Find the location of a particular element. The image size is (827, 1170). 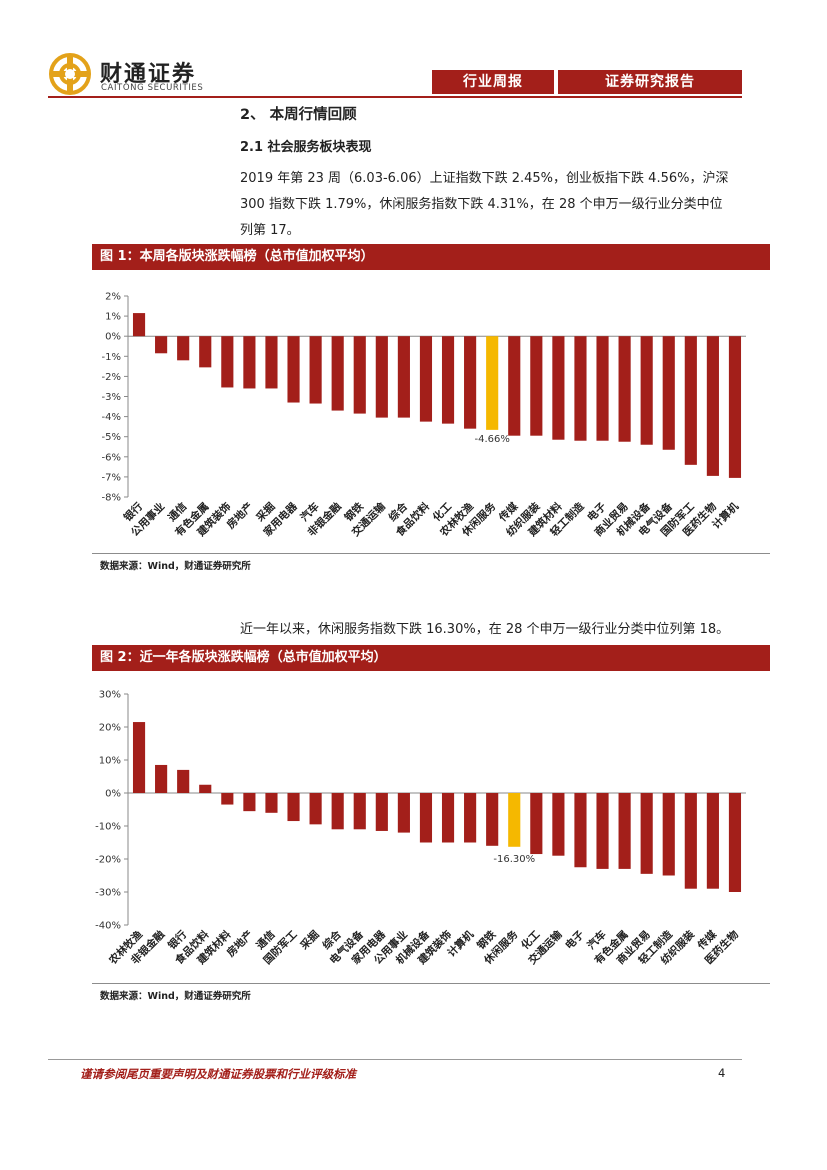

y-tick-label: -30% is located at coordinates (108, 893).